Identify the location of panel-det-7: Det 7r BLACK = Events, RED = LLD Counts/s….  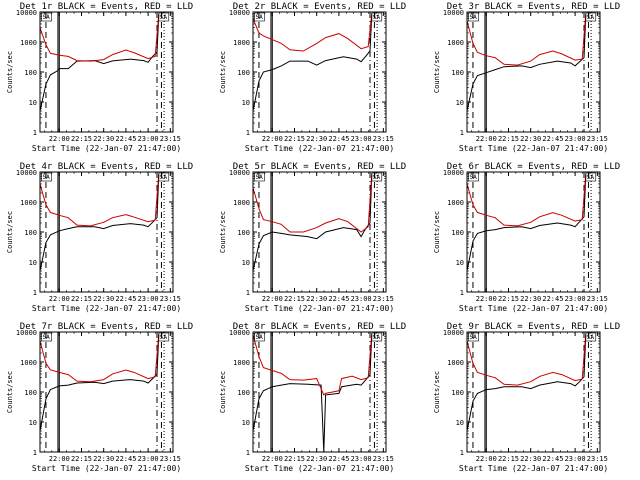
(99, 397).